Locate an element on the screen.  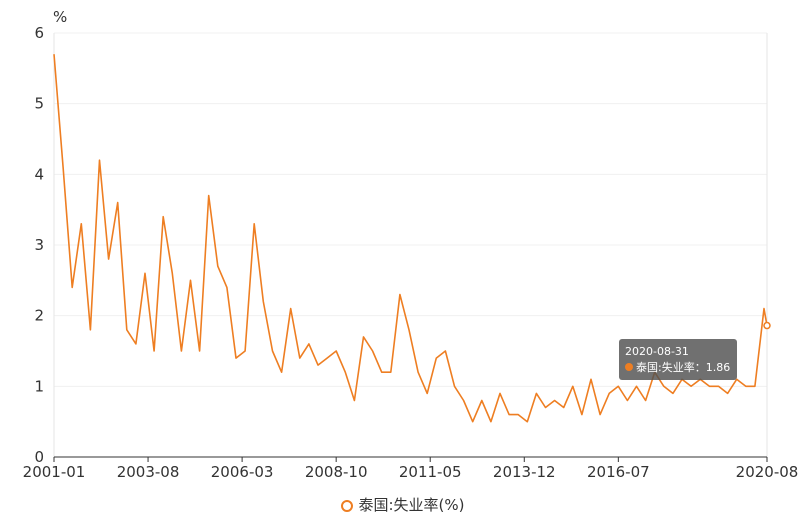
y-tick-label: 0 is located at coordinates (39, 457).